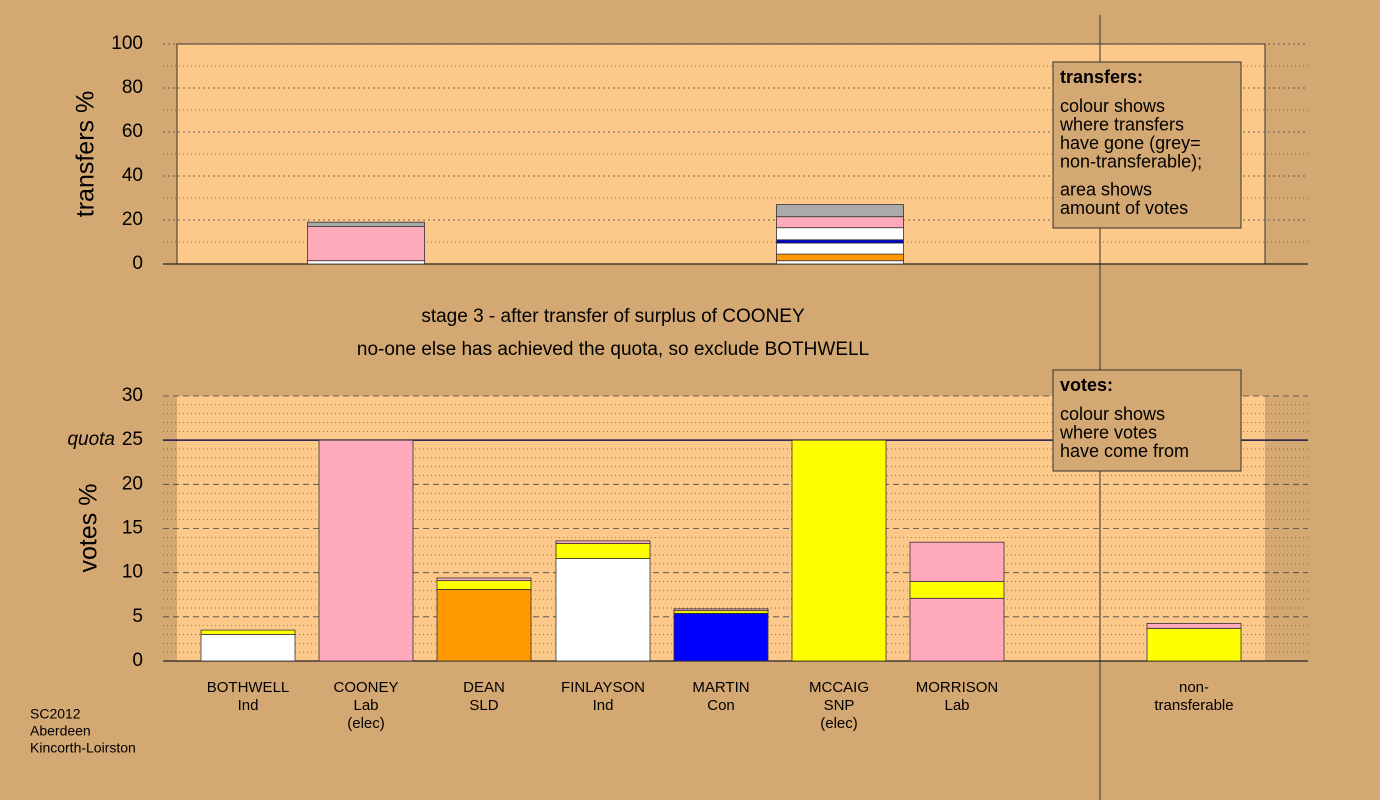  Describe the element at coordinates (1124, 451) in the screenshot. I see `legend-text: have come from` at that location.